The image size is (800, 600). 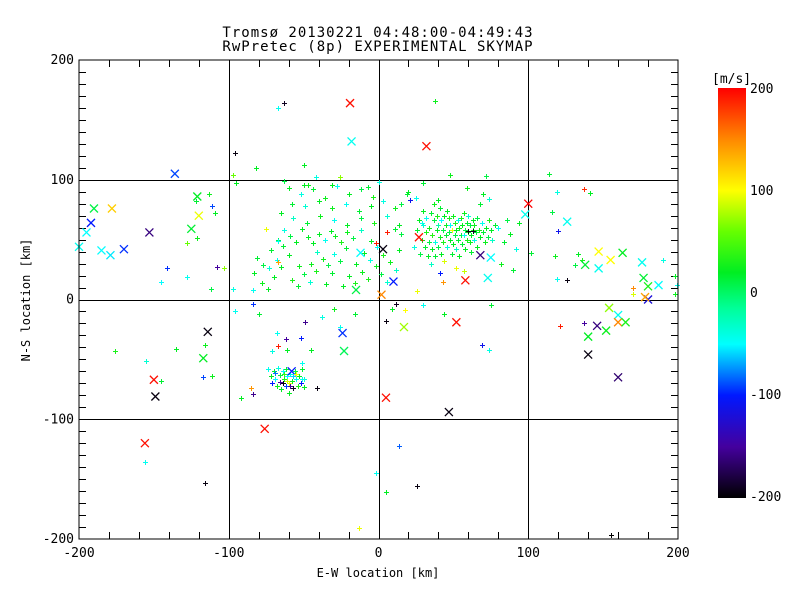 What do you see at coordinates (677, 553) in the screenshot?
I see `x-tick-label: 200` at bounding box center [677, 553].